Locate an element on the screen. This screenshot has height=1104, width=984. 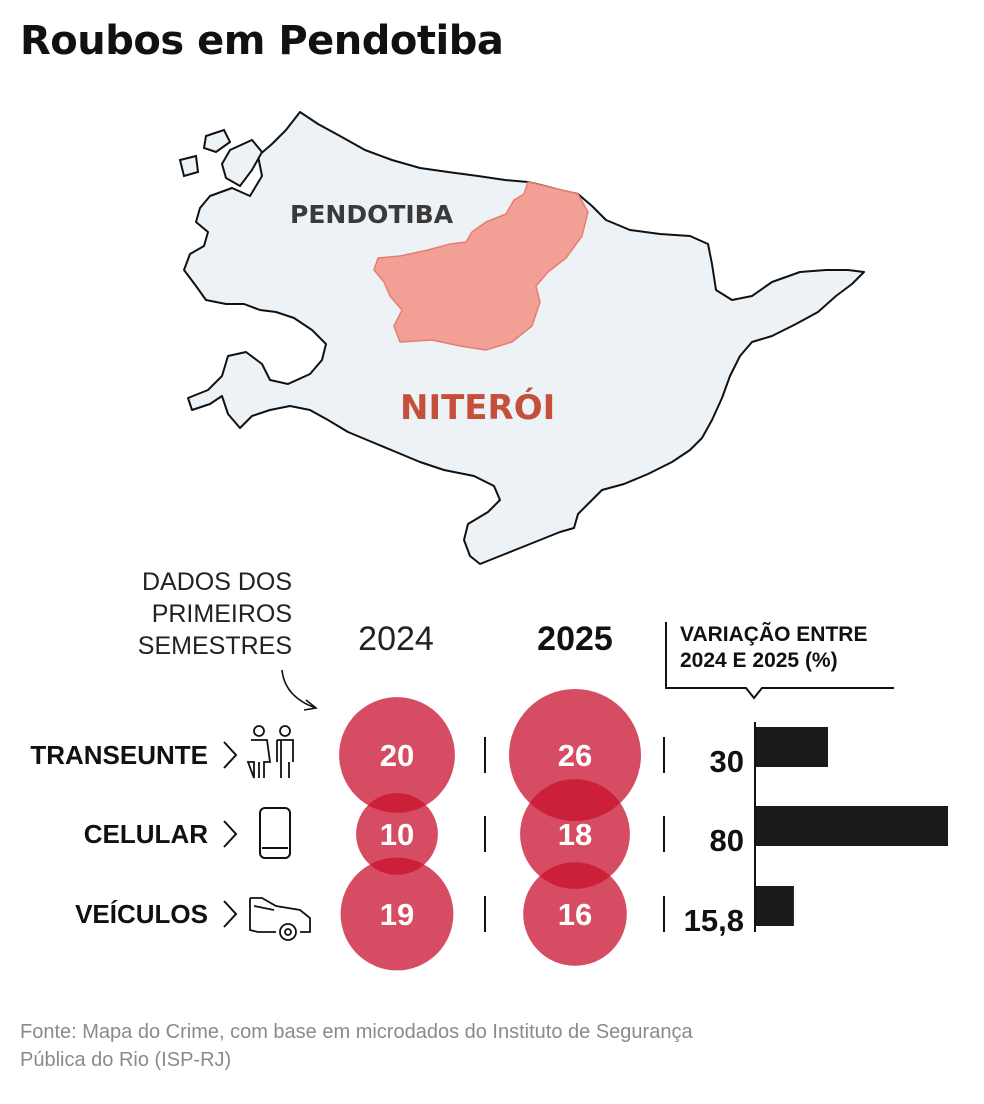
pendotiba-label: PENDOTIBA is located at coordinates (372, 214).